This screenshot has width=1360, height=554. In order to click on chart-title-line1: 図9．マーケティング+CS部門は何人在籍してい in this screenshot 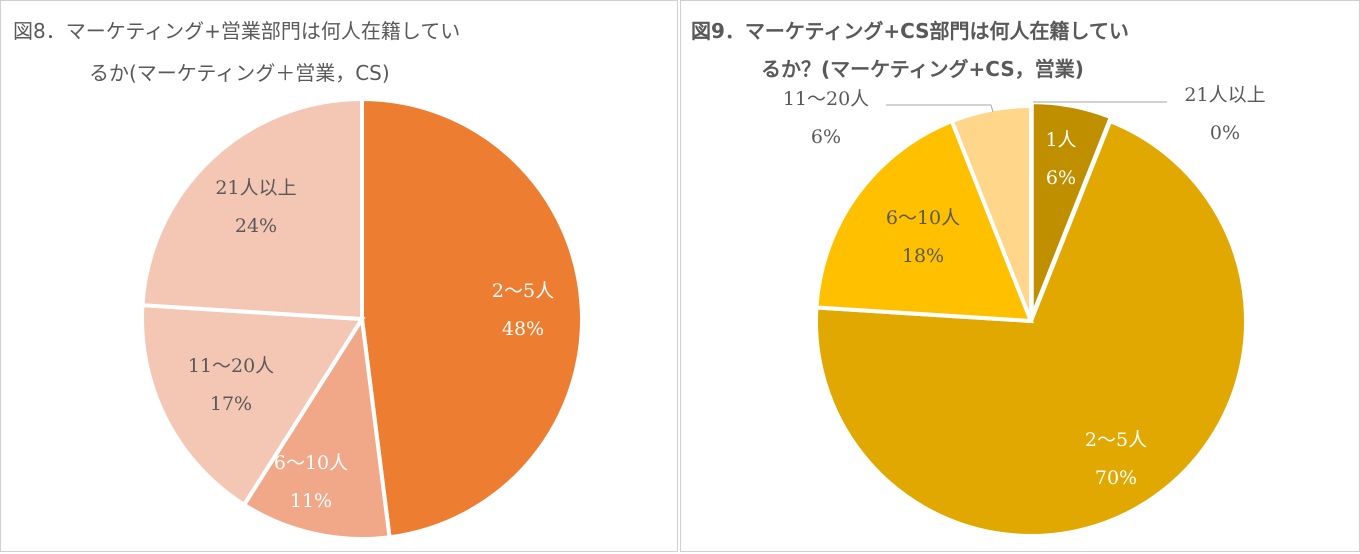, I will do `click(910, 31)`.